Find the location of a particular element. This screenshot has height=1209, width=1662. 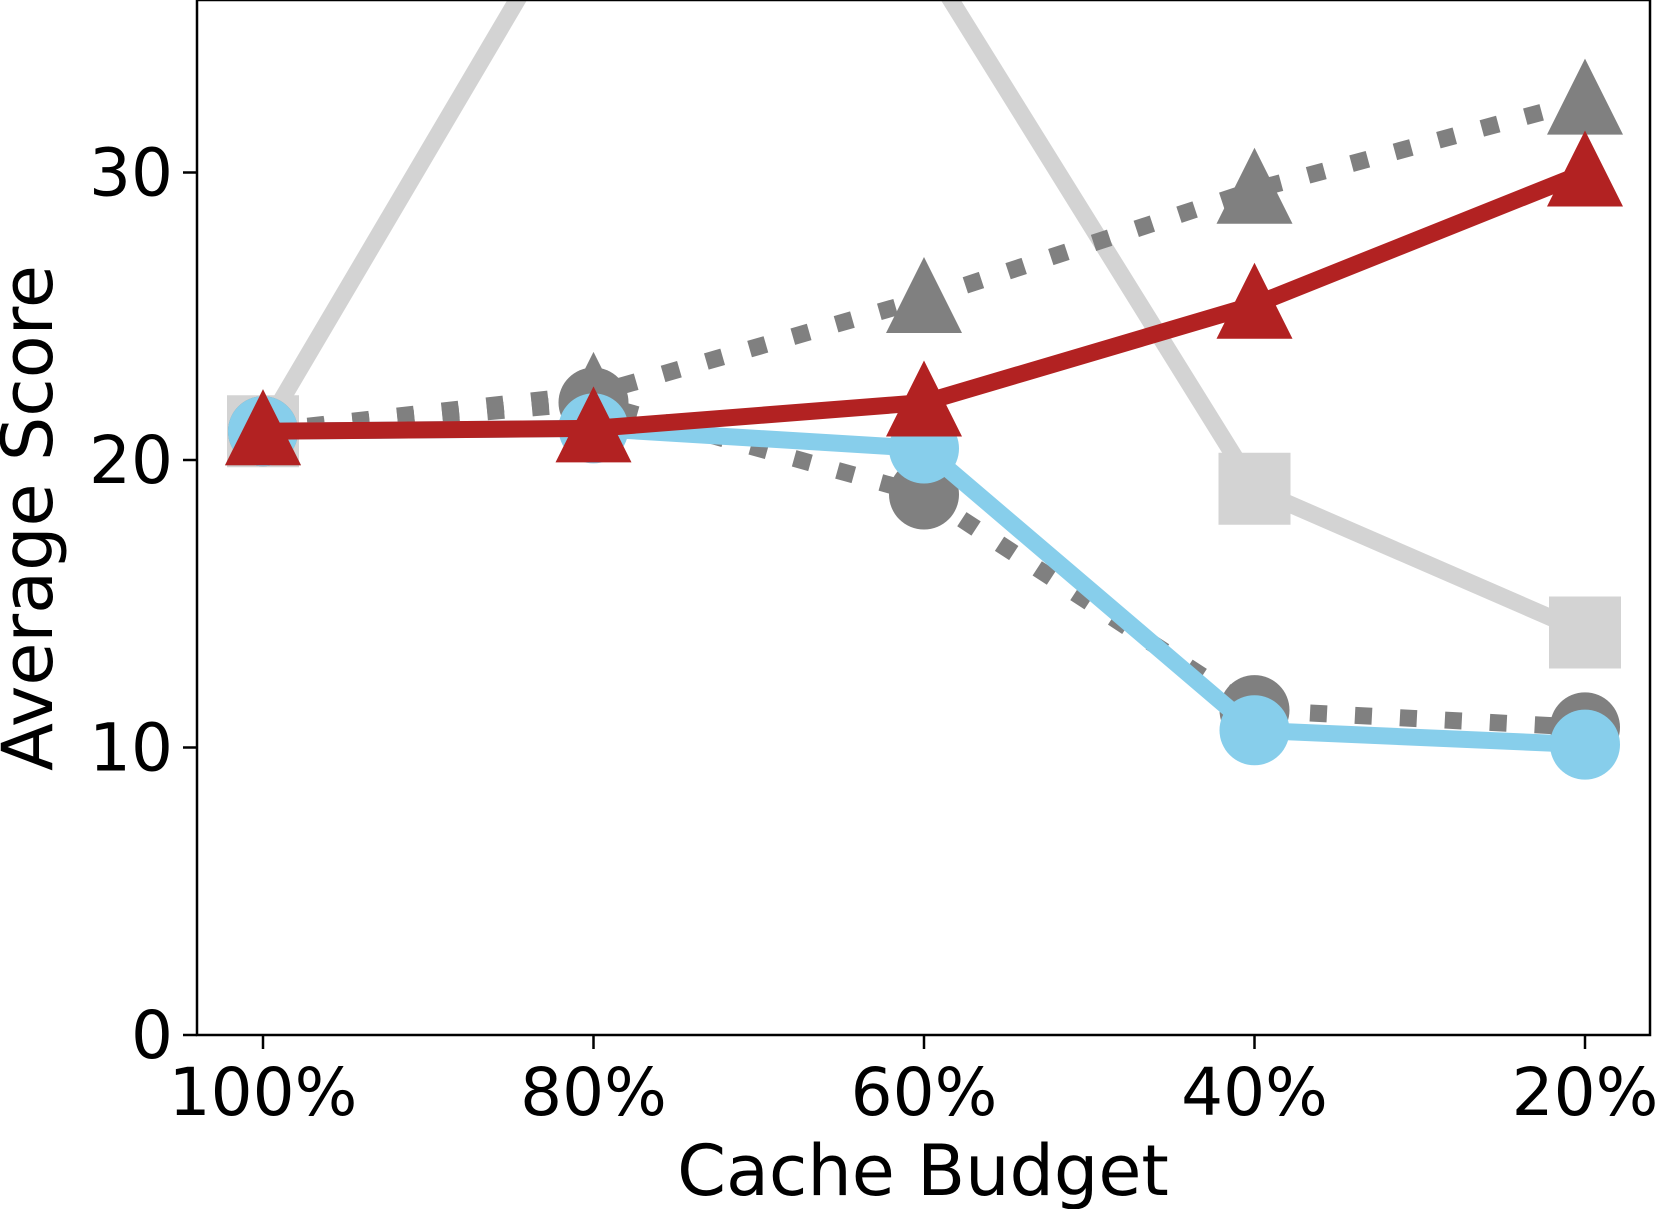

x-tick-label-1: 100% is located at coordinates (263, 1092).